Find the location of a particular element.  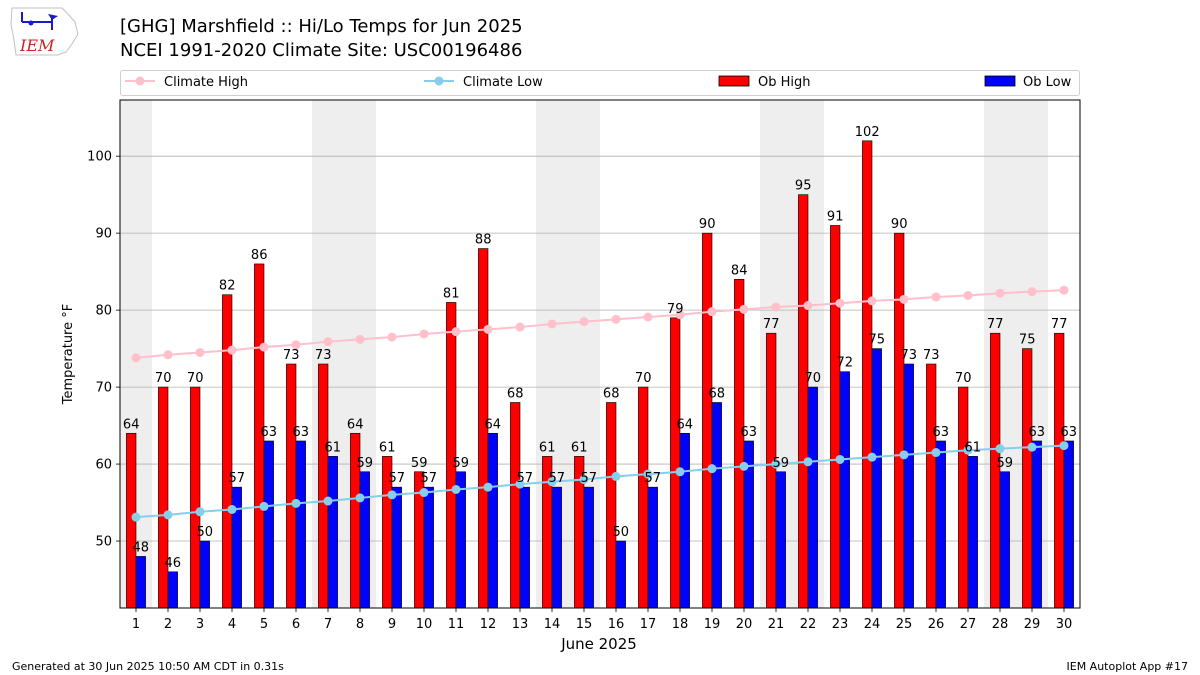

x-tick-label: 27 is located at coordinates (968, 624).